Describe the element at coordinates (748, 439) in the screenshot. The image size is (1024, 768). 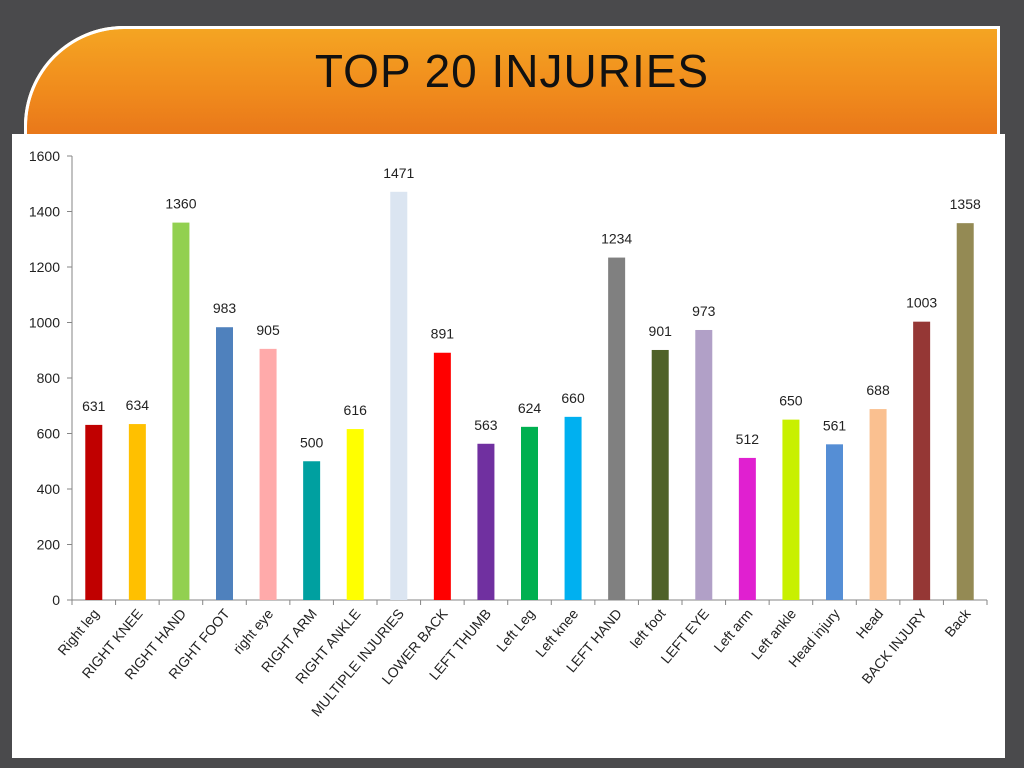
I see `data-label: 512` at that location.